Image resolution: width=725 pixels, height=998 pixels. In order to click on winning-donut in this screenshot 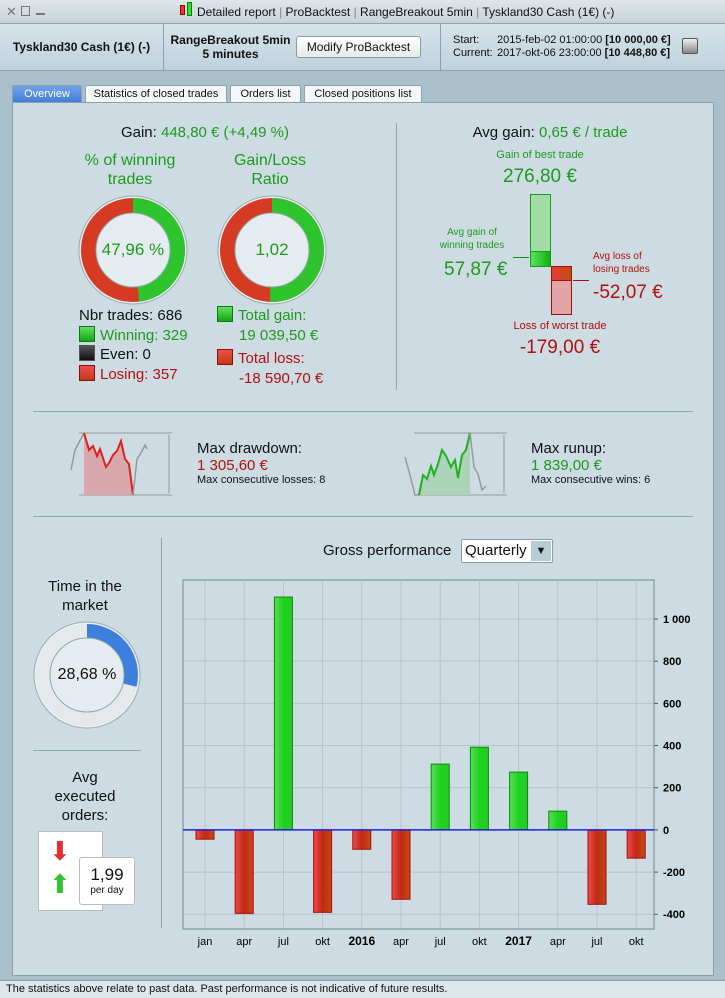, I will do `click(133, 250)`.